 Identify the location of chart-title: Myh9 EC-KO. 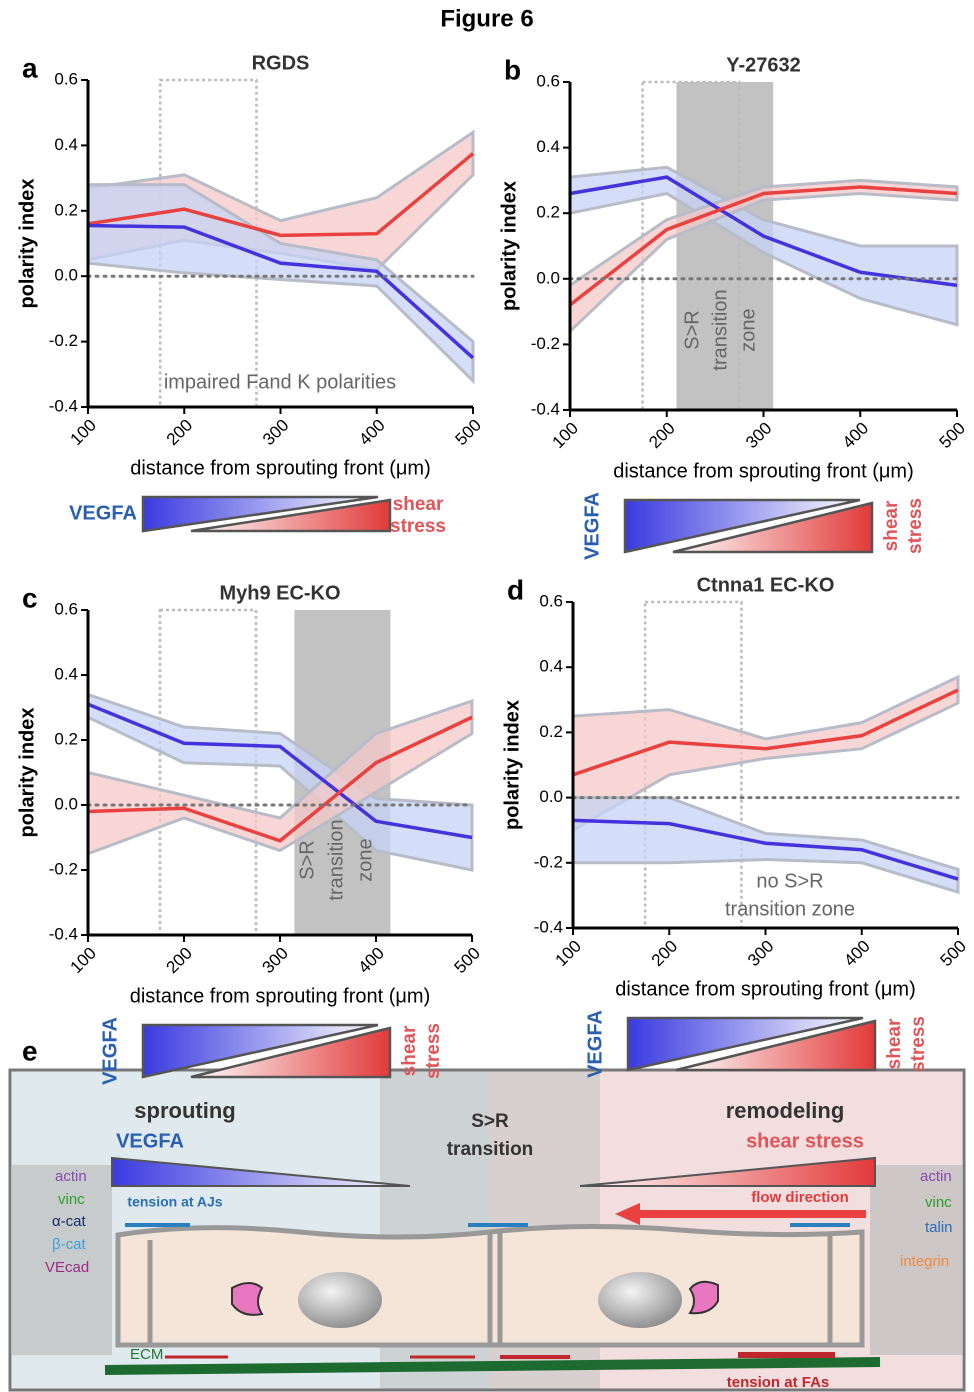
(279, 593).